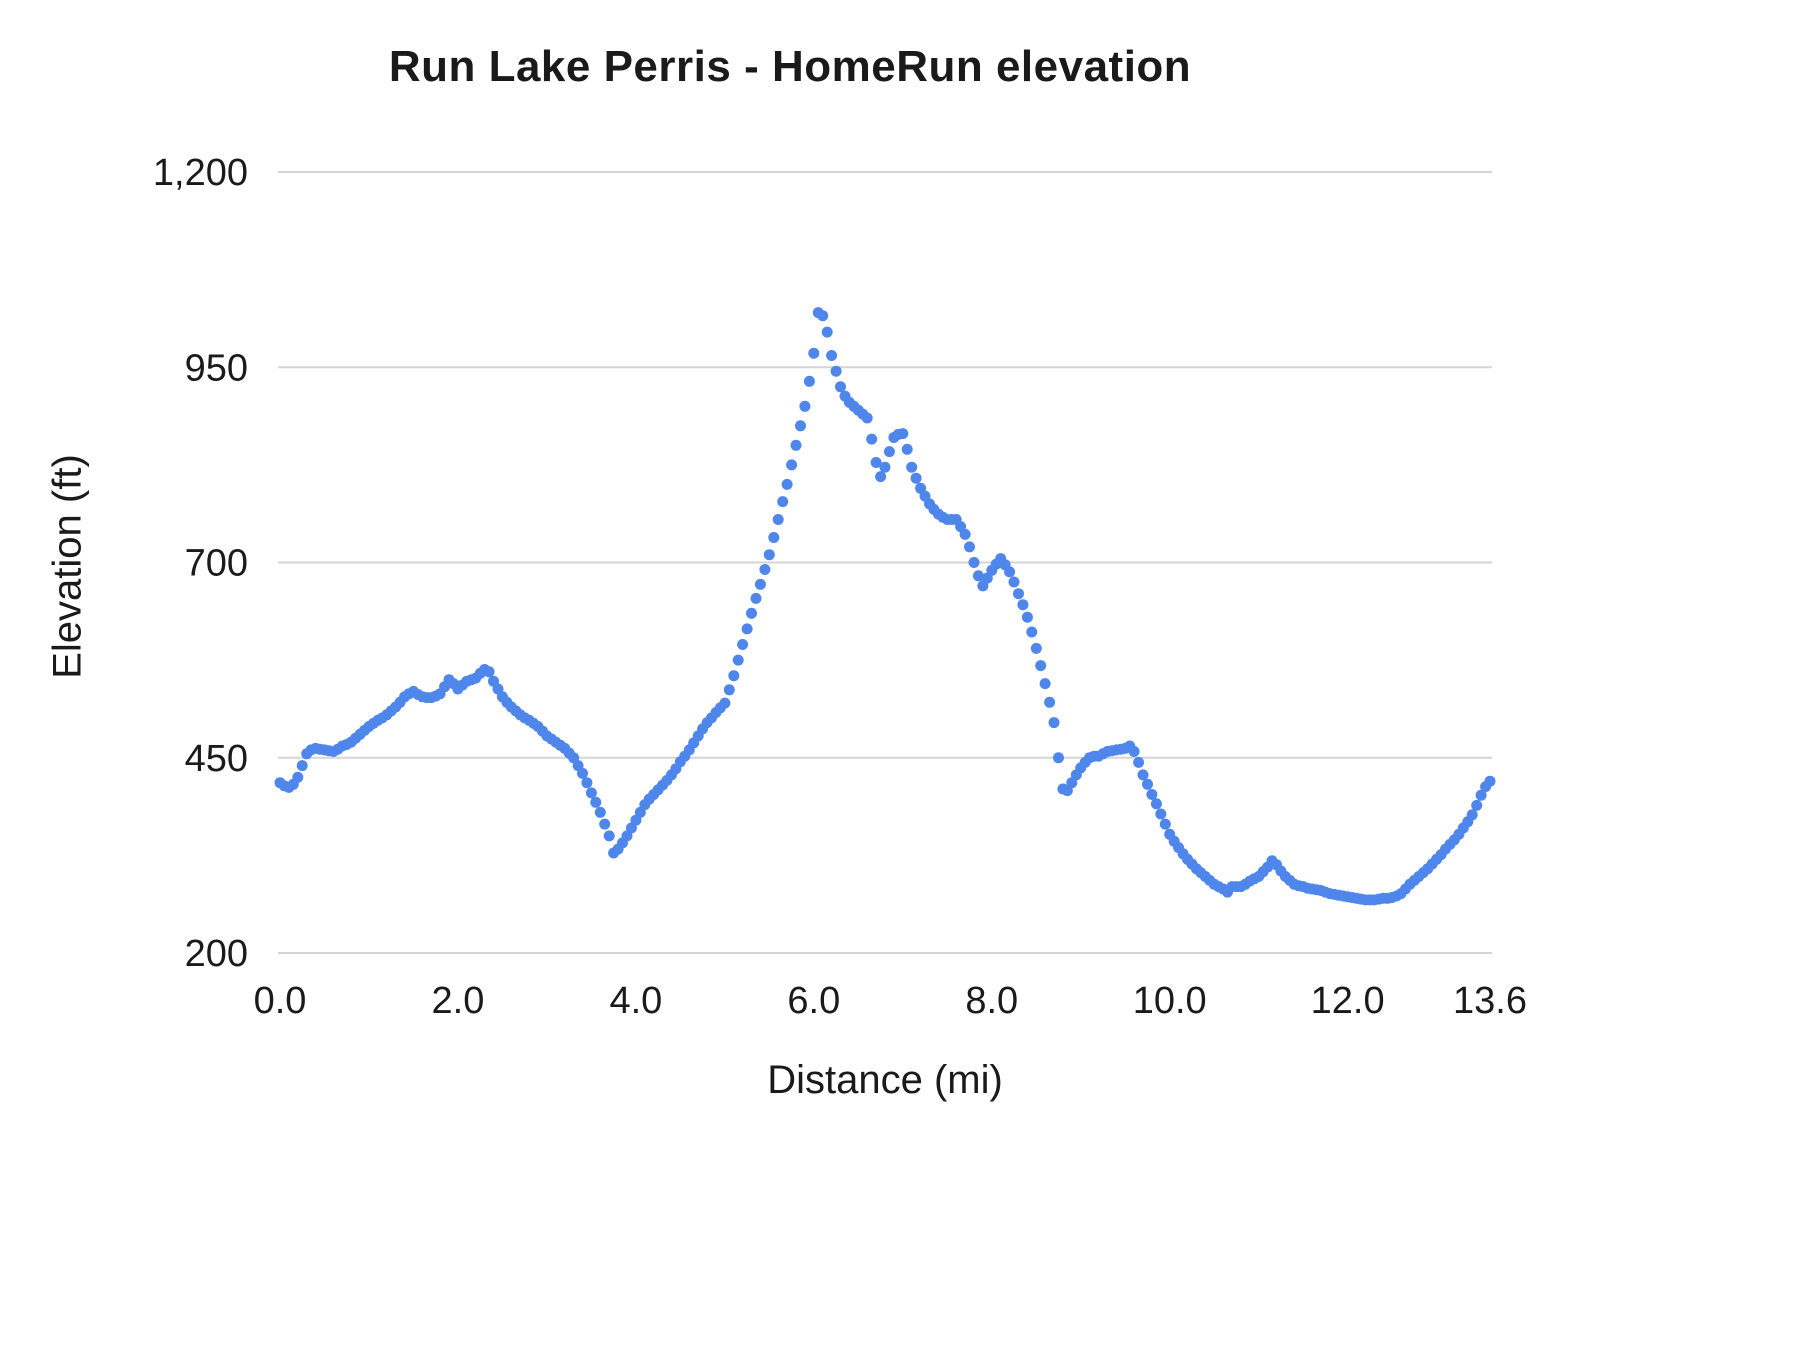  What do you see at coordinates (216, 954) in the screenshot?
I see `y-tick-label: 200` at bounding box center [216, 954].